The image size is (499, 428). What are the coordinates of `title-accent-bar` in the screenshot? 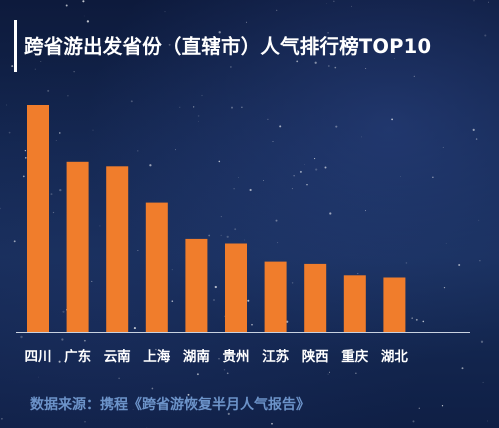 It's located at (15, 46).